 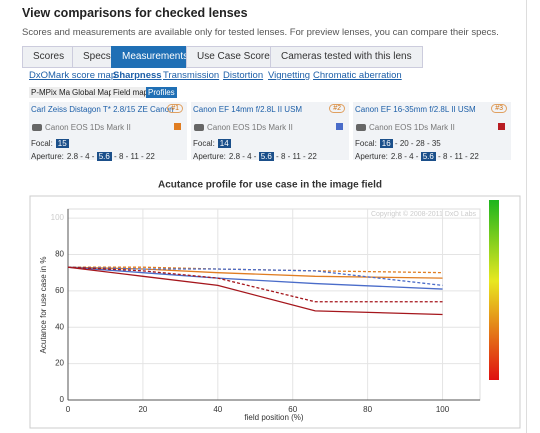 I want to click on focal-rest: - 20 - 28 - 35, so click(x=416, y=143).